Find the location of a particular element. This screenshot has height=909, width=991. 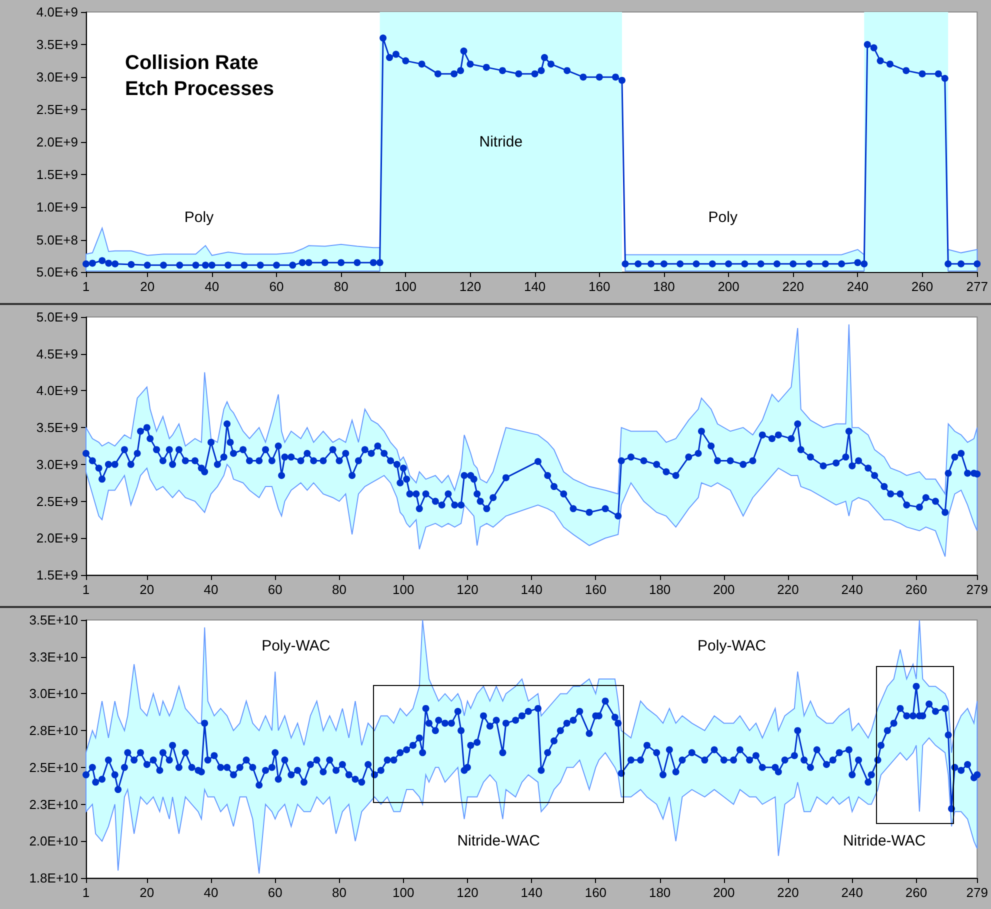

y-tick-label: 3.0E+10 is located at coordinates (53, 694).